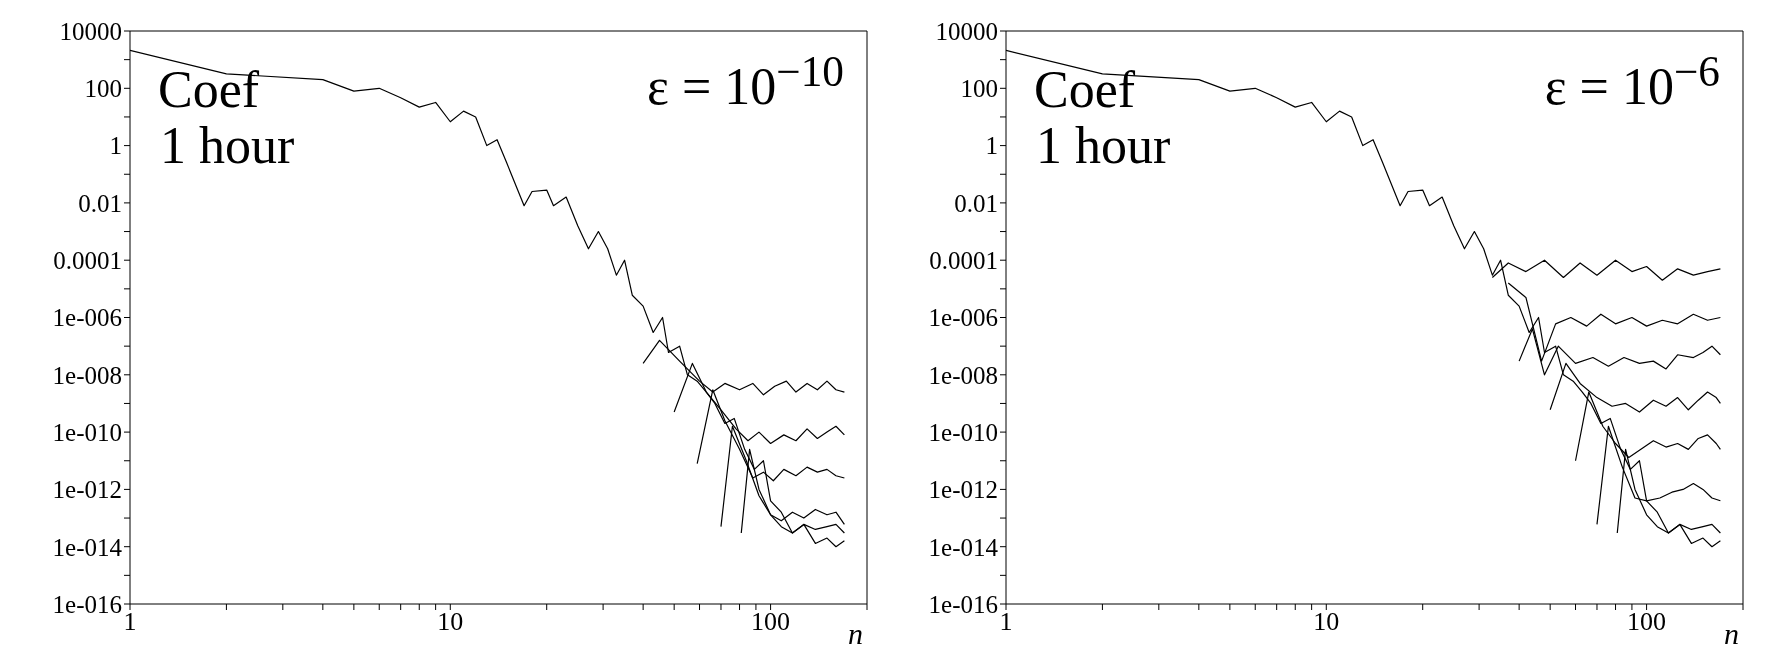 This screenshot has height=658, width=1769. Describe the element at coordinates (745, 81) in the screenshot. I see `annotation: ε = 10$^{−10}$` at that location.